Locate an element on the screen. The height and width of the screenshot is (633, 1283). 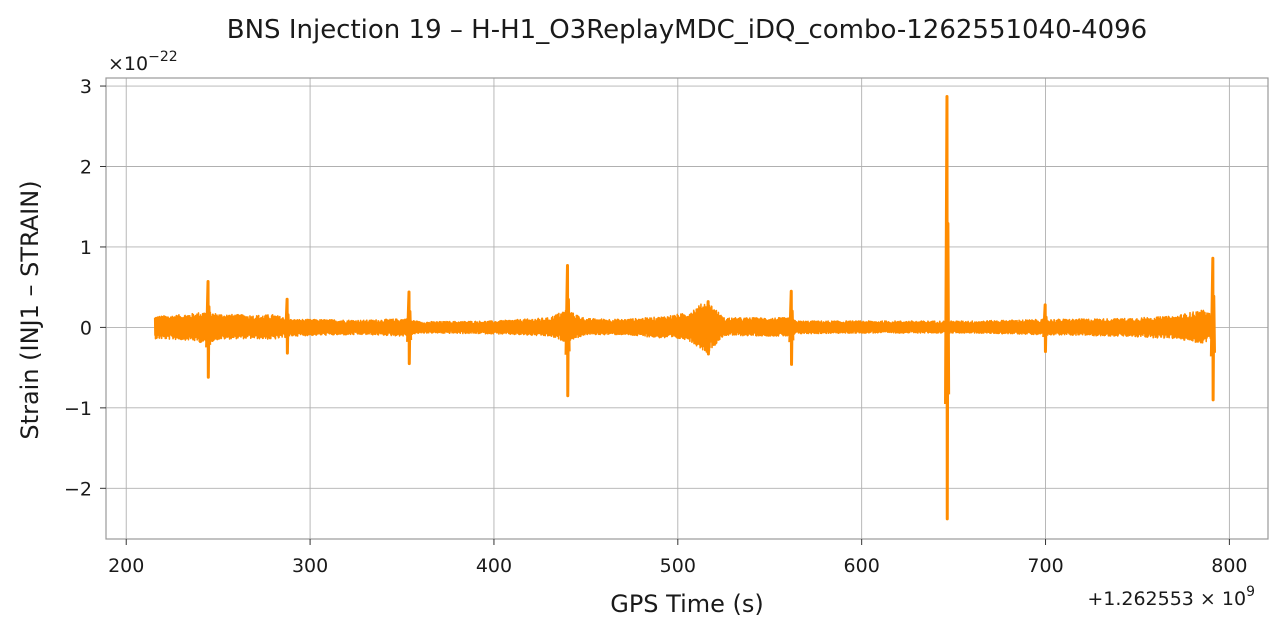
y-tick-label: −2 is located at coordinates (78, 489).